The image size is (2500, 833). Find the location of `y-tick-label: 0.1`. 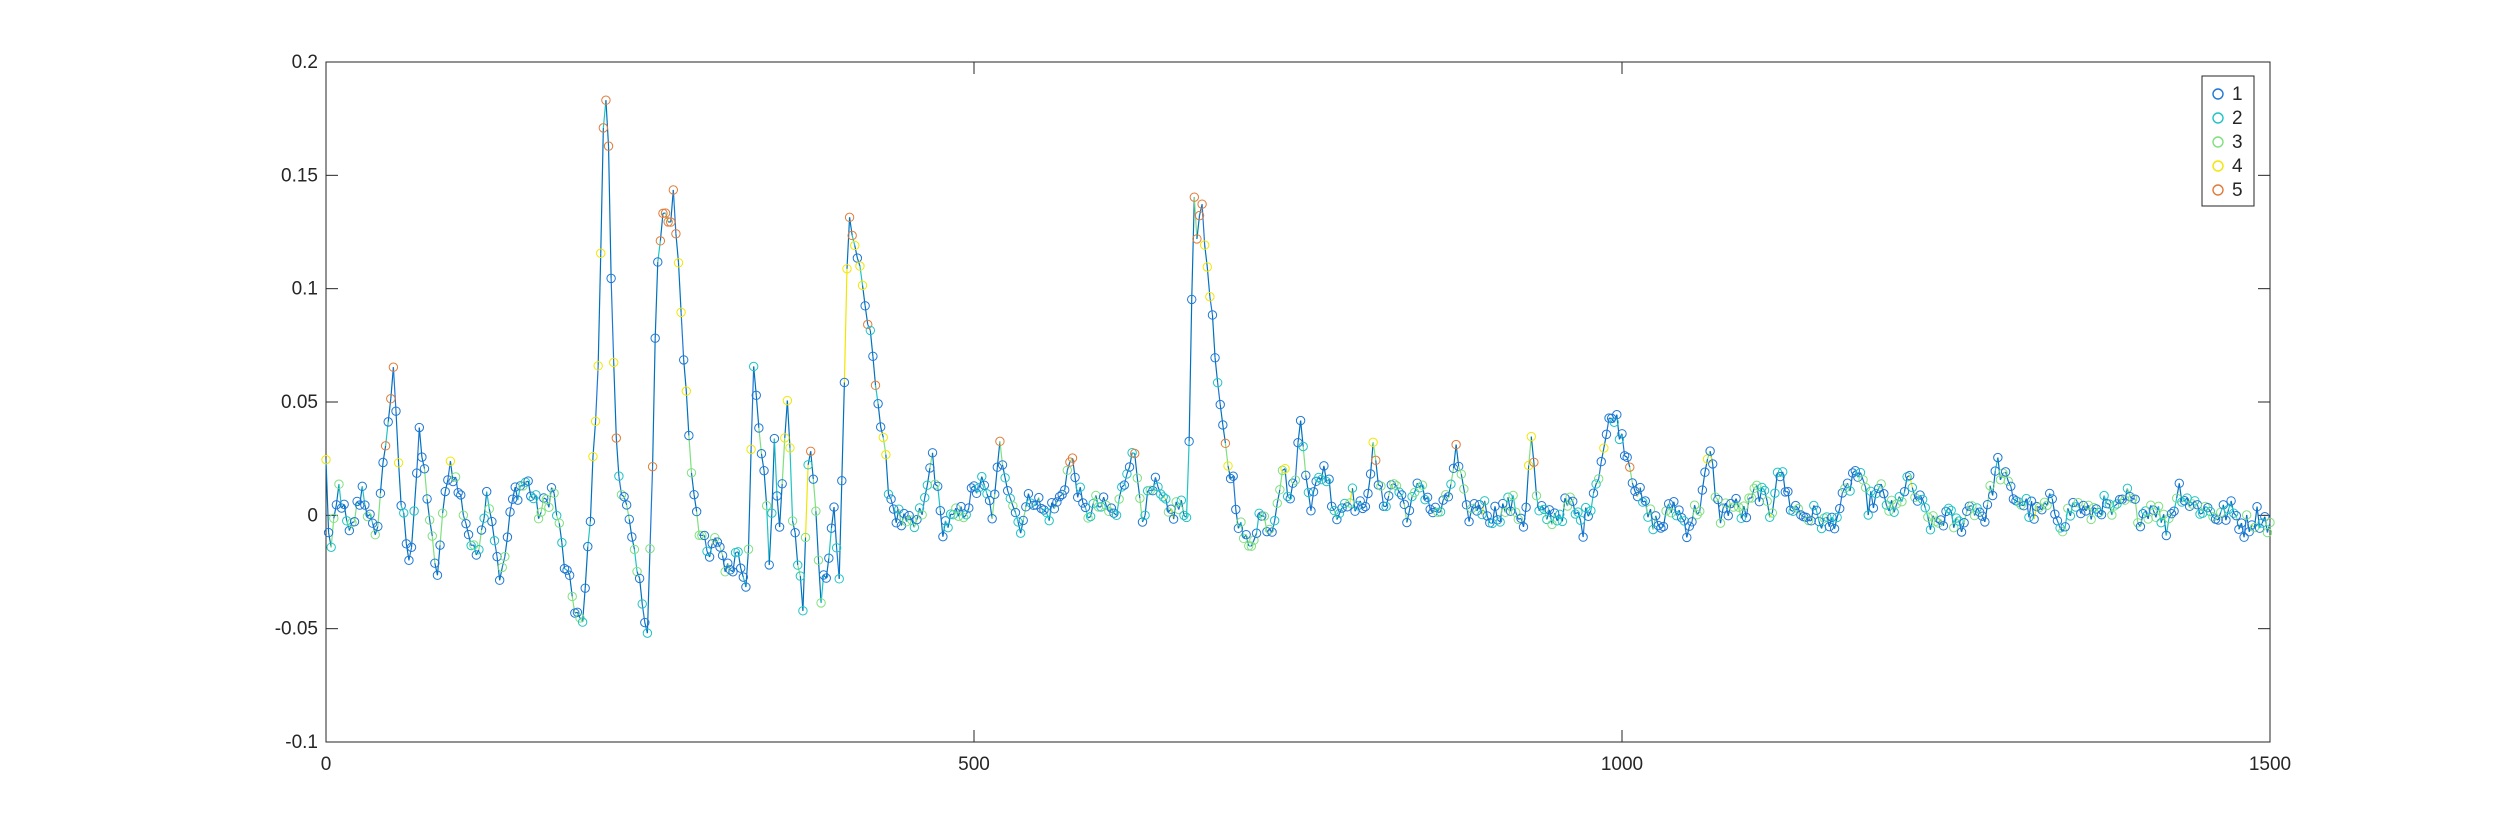

y-tick-label: 0.1 is located at coordinates (305, 289).